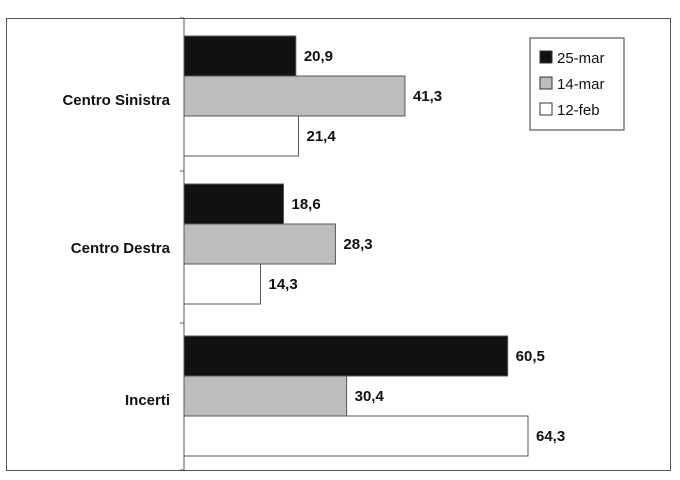  Describe the element at coordinates (306, 204) in the screenshot. I see `data-label-centro-destra-25-mar: 18,6` at that location.